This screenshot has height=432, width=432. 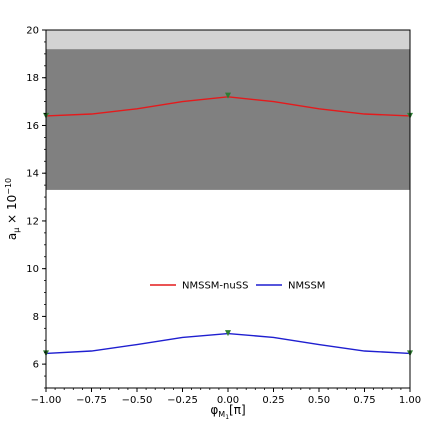 What do you see at coordinates (36, 365) in the screenshot?
I see `y-tick-label: 6` at bounding box center [36, 365].